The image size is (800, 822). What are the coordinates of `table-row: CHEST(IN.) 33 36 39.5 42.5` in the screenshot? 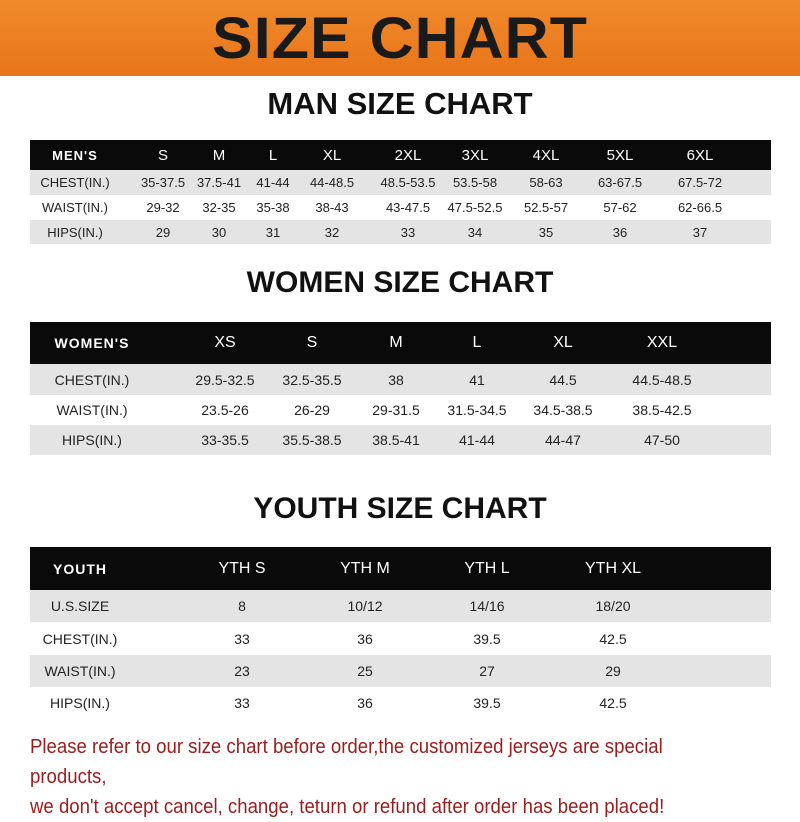 It's located at (400, 638).